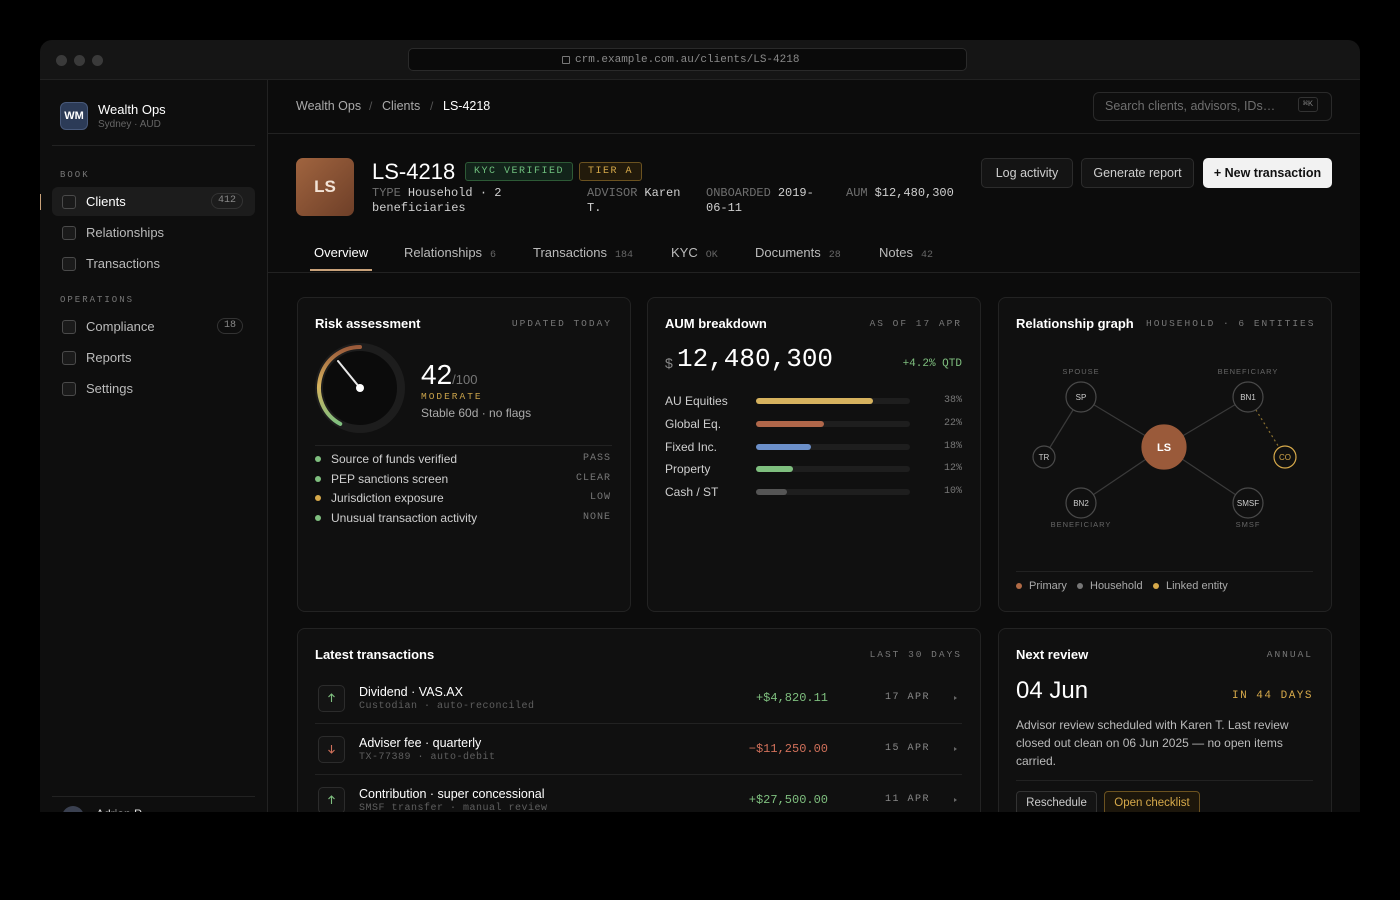  I want to click on shortcut: ⌘K, so click(1307, 104).